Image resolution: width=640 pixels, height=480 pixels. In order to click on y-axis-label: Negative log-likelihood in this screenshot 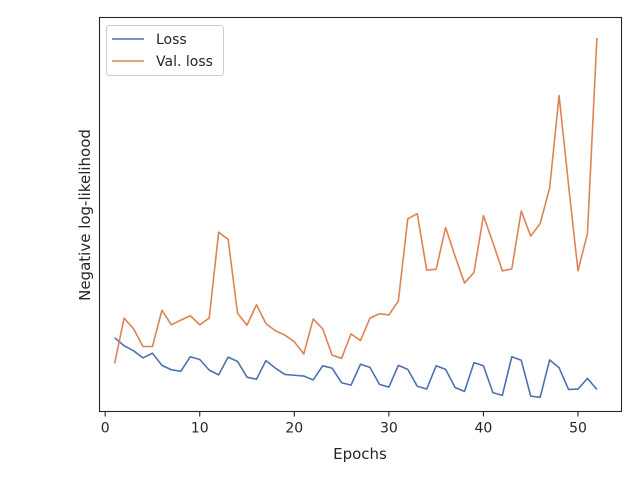, I will do `click(85, 215)`.